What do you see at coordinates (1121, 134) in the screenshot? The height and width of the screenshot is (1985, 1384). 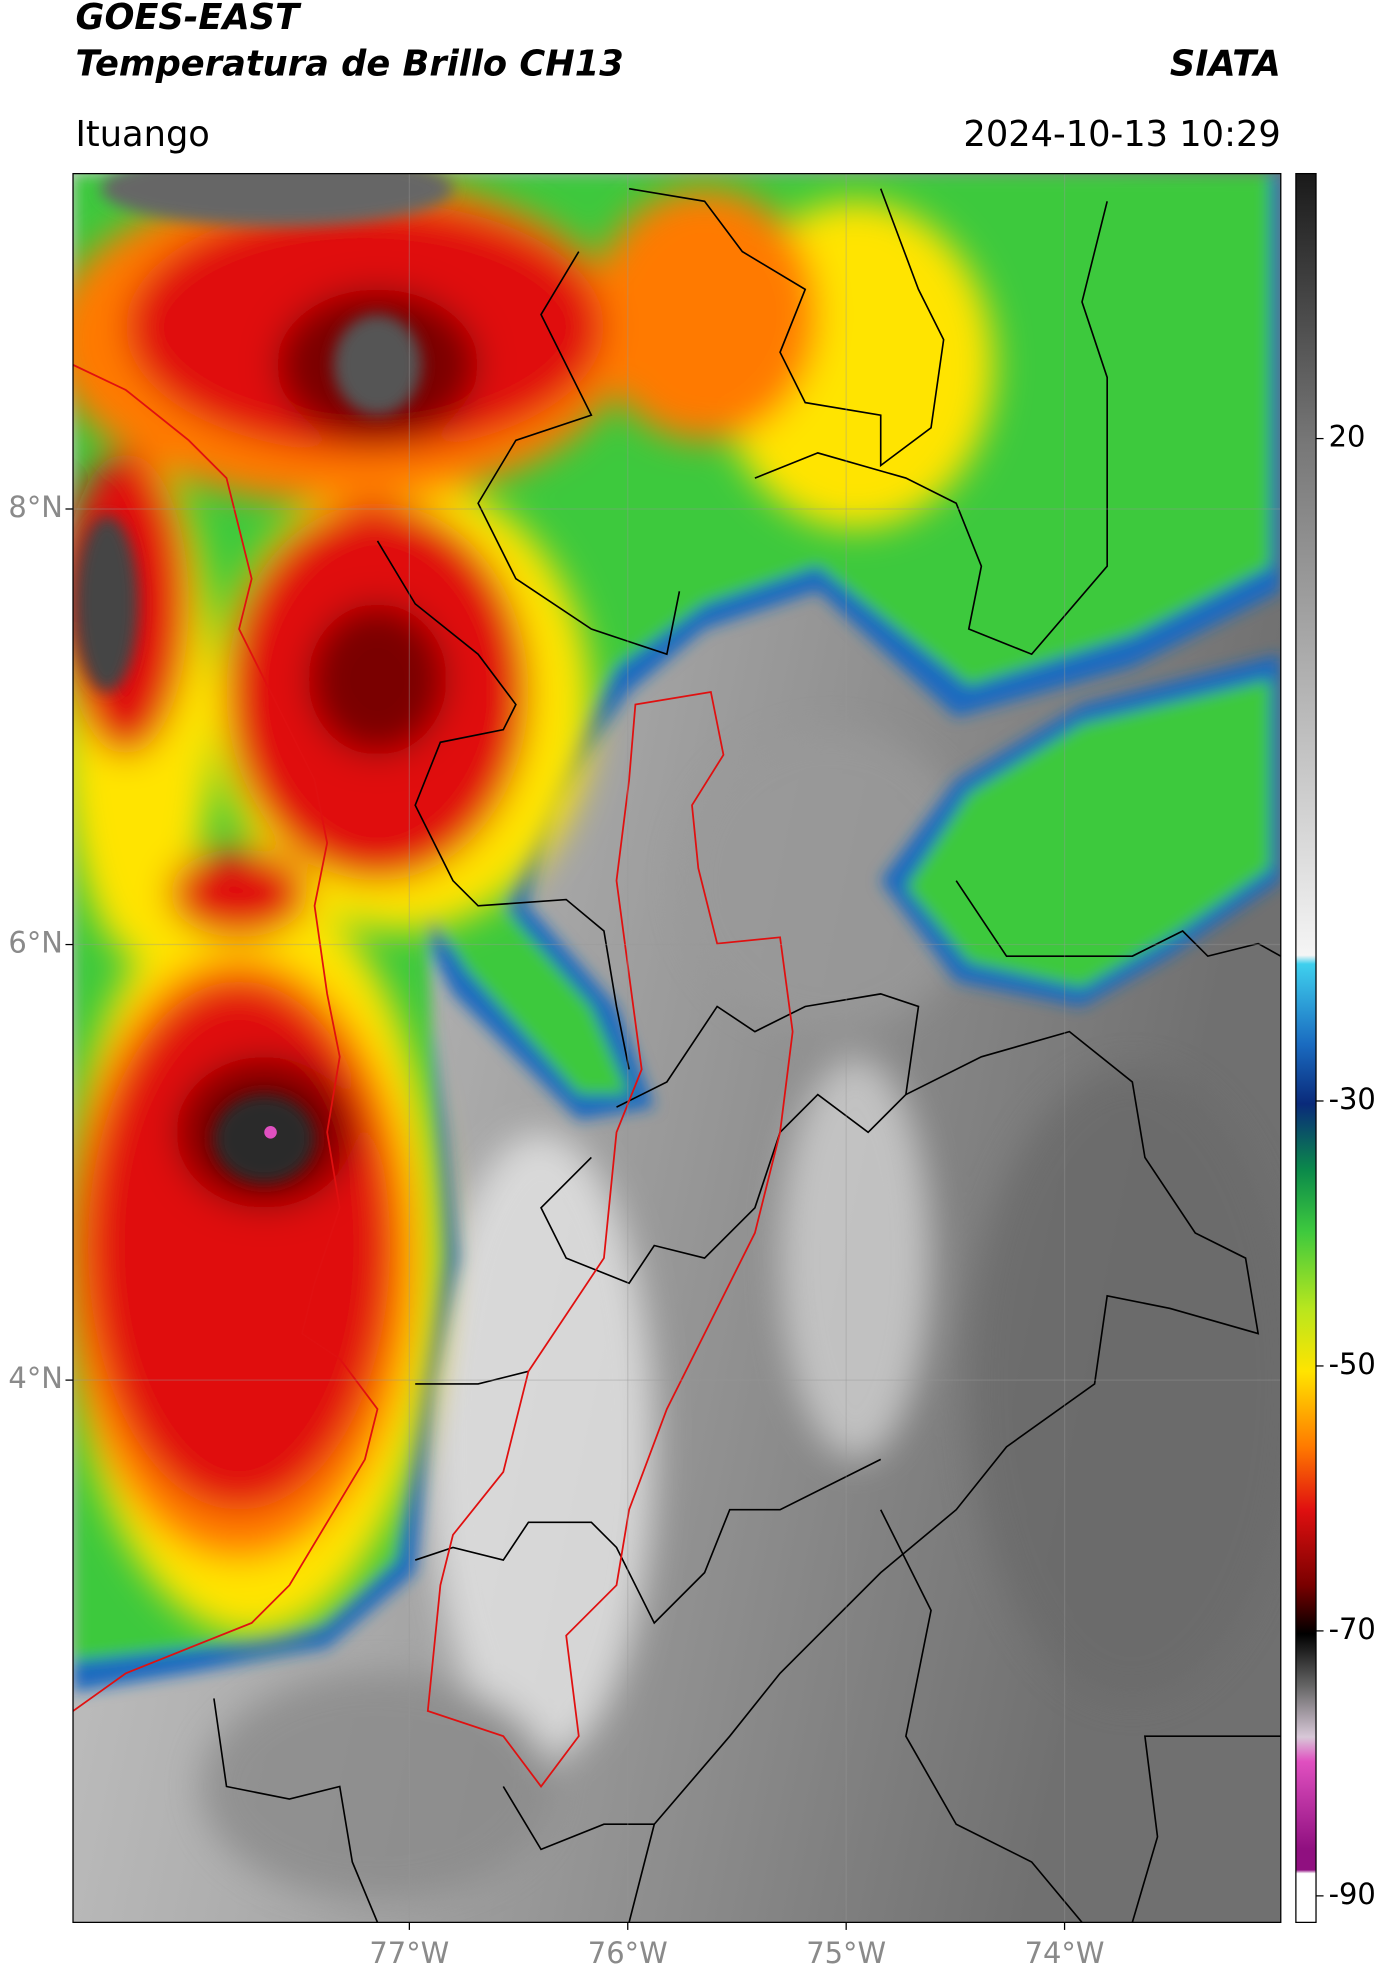 I see `datetime: 2024-10-13 10:29` at bounding box center [1121, 134].